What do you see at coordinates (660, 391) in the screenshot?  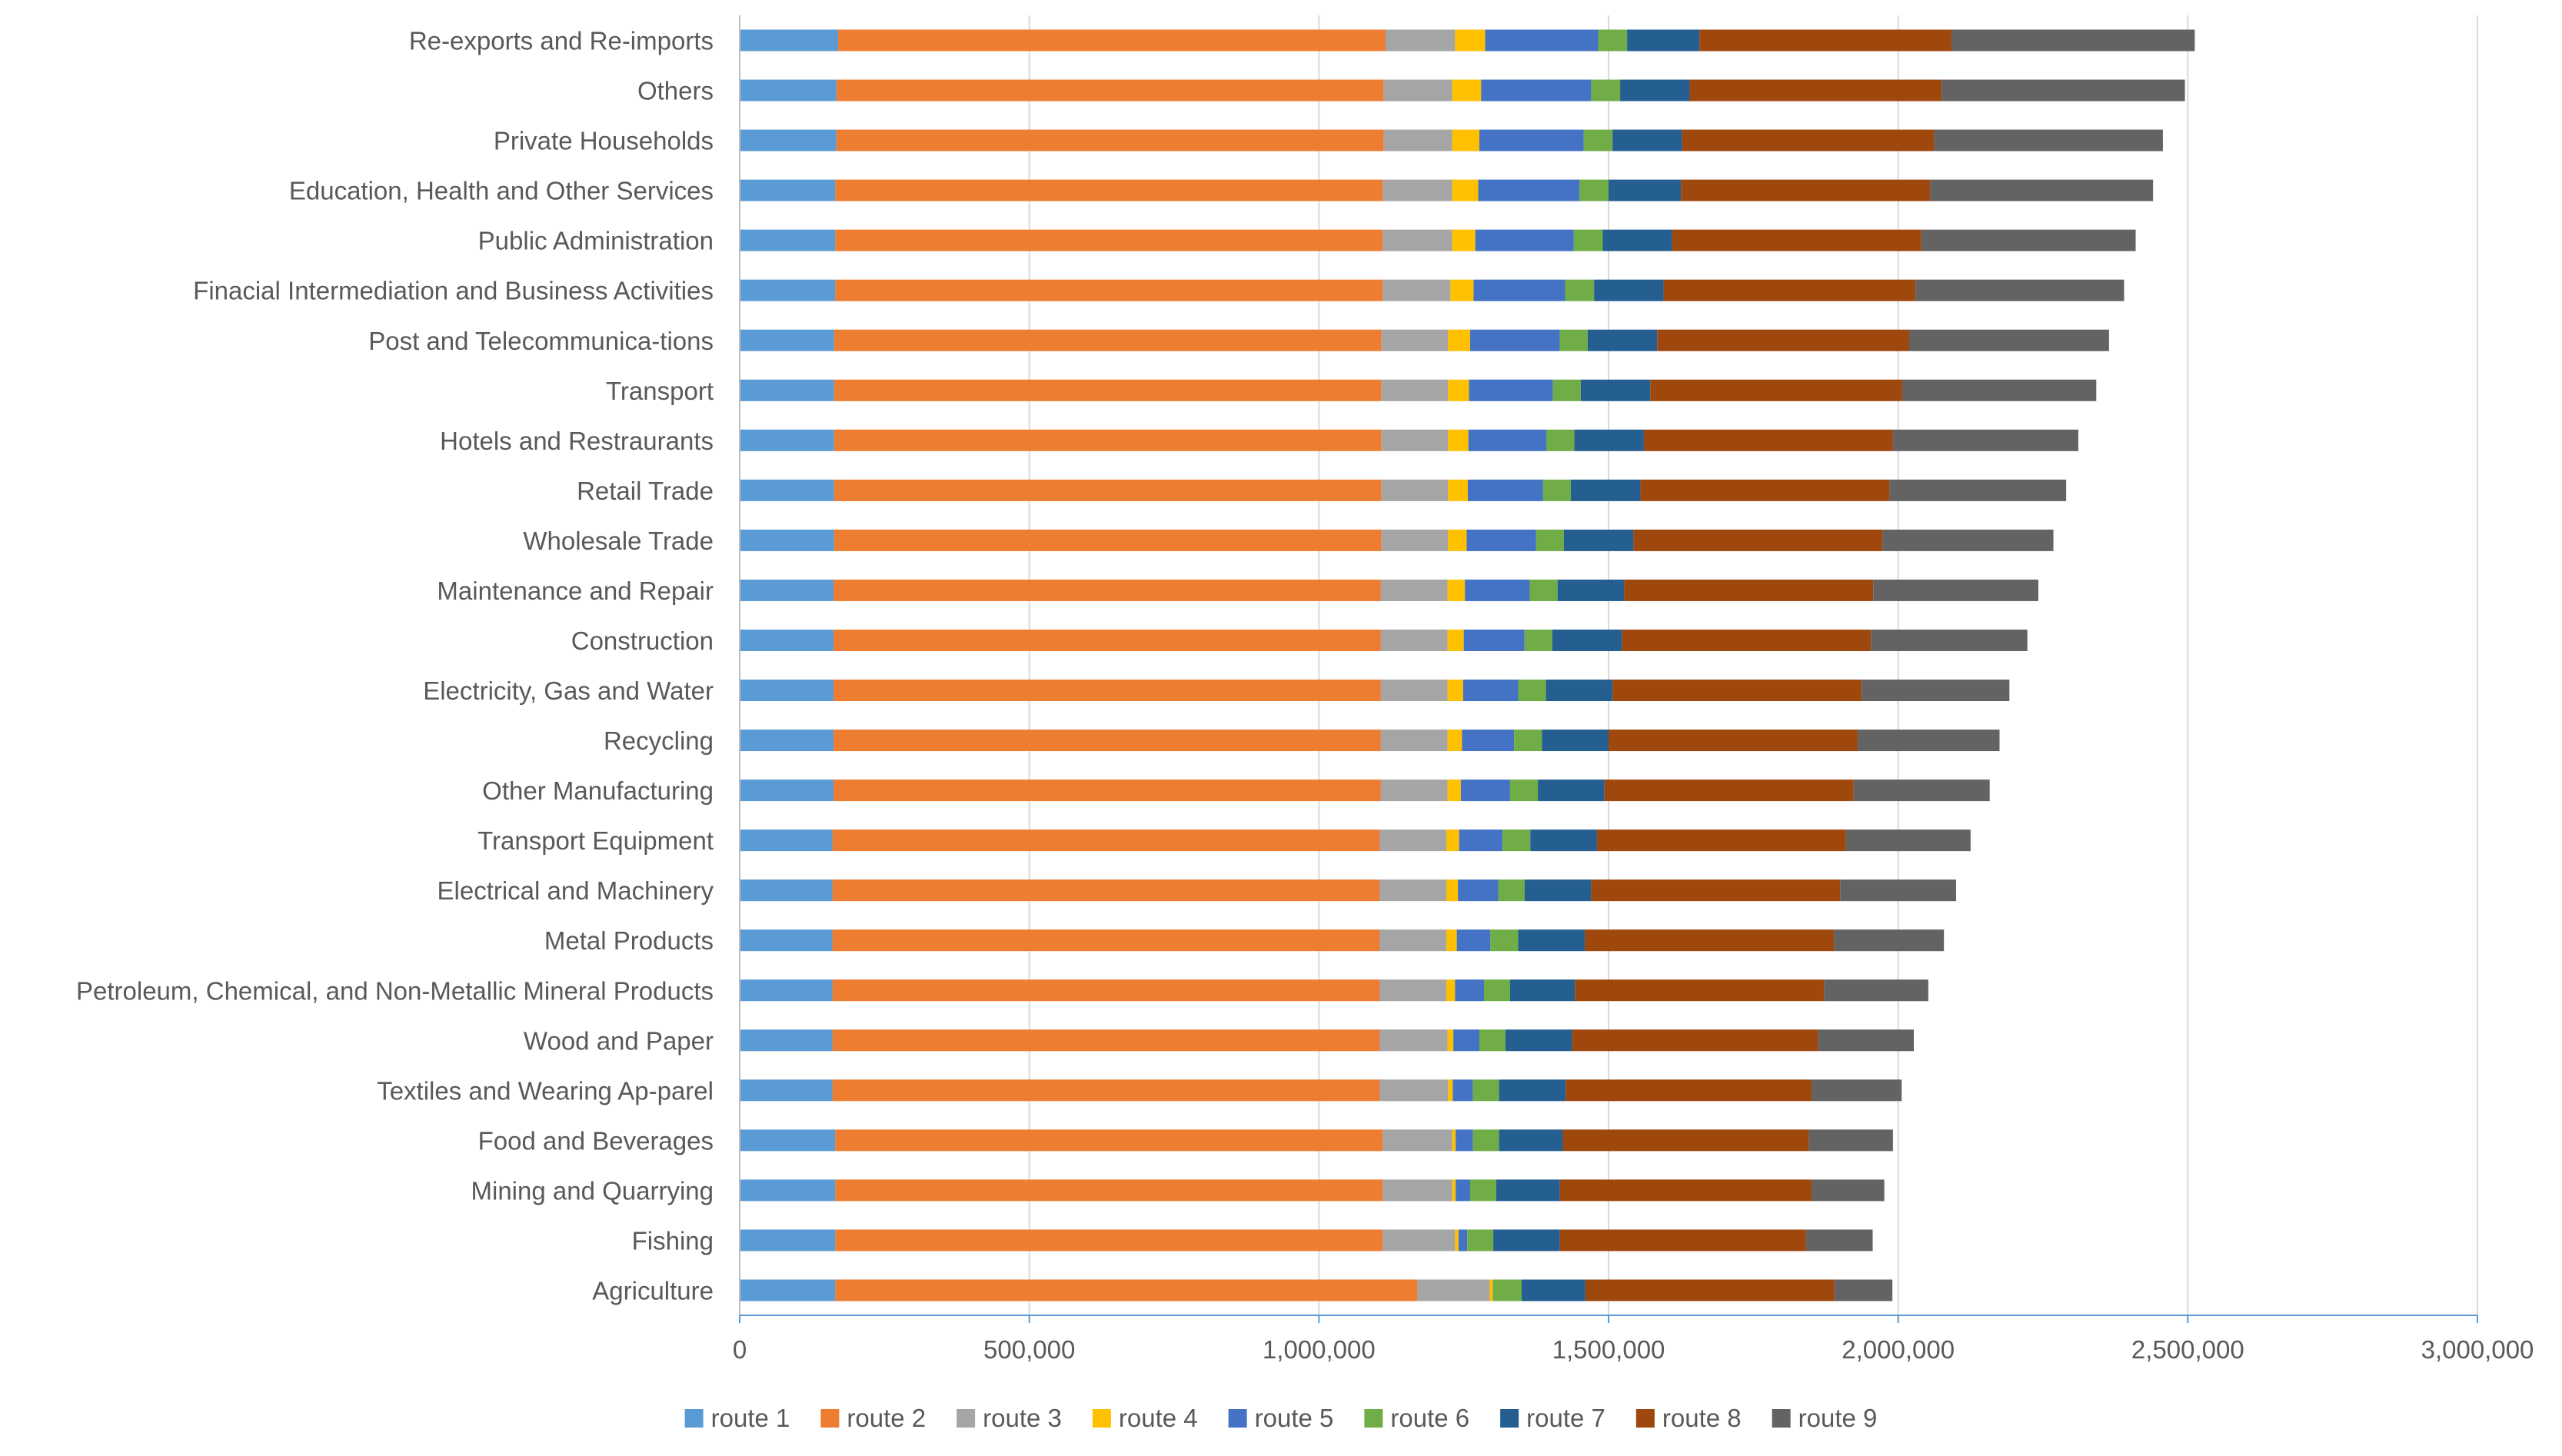 I see `category-label: Transport` at bounding box center [660, 391].